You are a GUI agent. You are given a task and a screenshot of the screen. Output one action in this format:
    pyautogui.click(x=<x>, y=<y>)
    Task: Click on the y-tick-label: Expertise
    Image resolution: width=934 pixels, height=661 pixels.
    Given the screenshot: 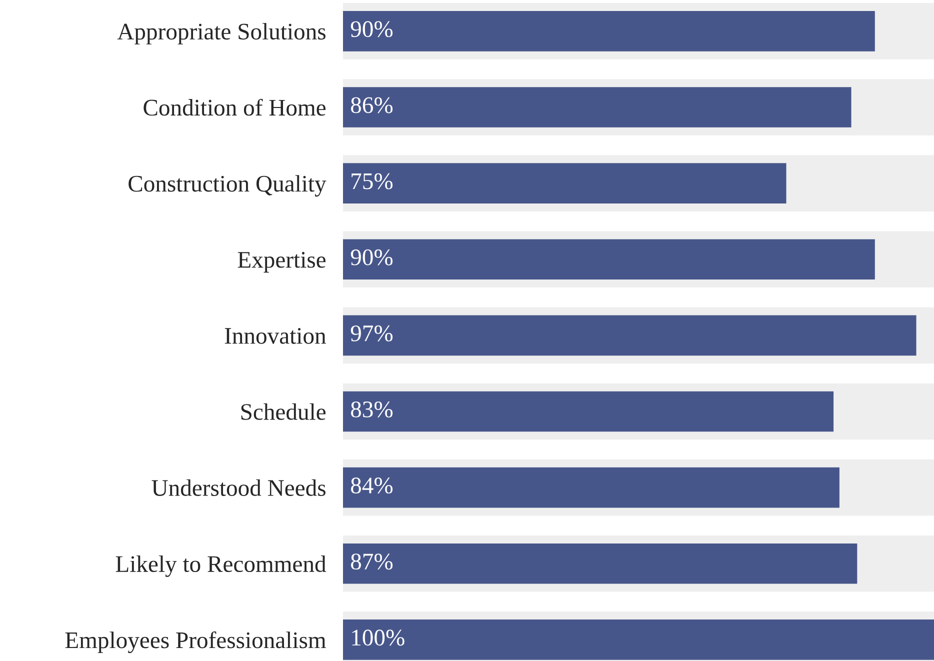 What is the action you would take?
    pyautogui.click(x=282, y=262)
    